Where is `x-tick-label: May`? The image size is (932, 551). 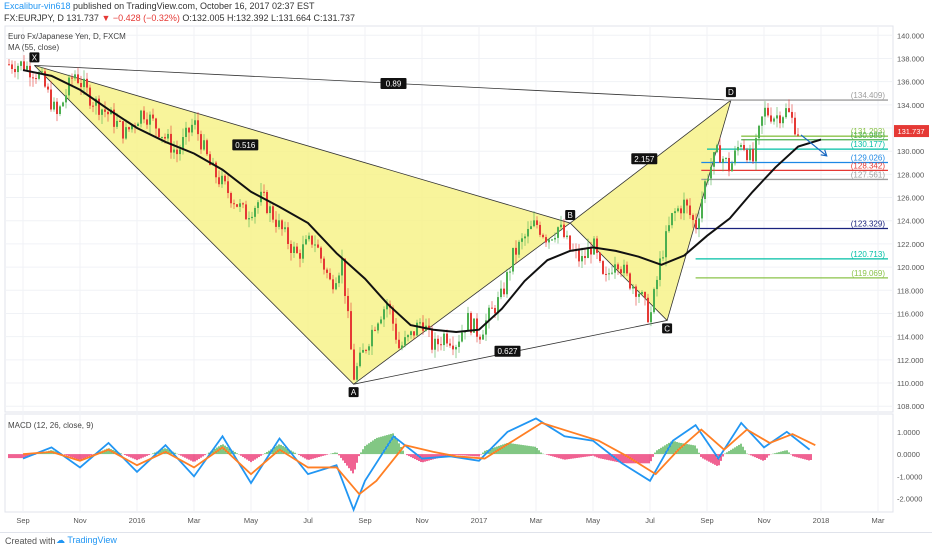 x-tick-label: May is located at coordinates (593, 520).